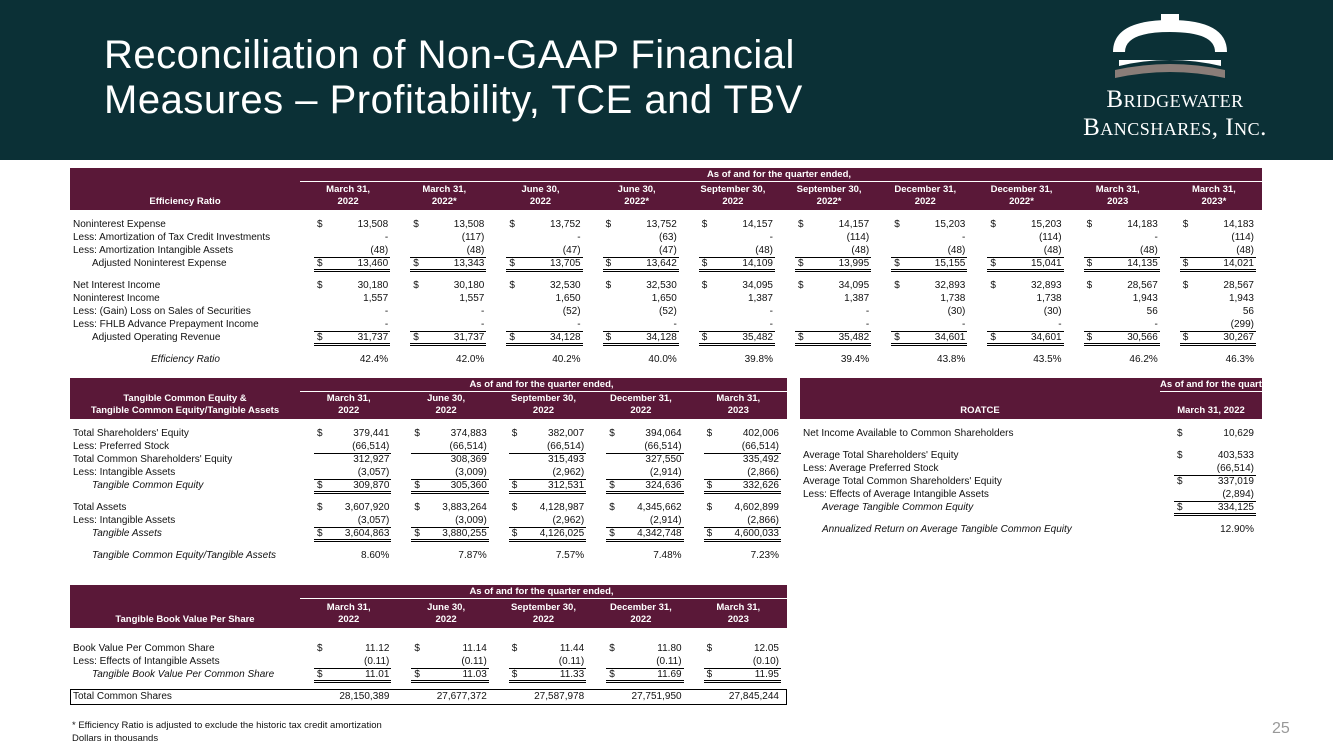  What do you see at coordinates (162, 311) in the screenshot?
I see `row-label: Less: (Gain) Loss on Sales of Securities` at bounding box center [162, 311].